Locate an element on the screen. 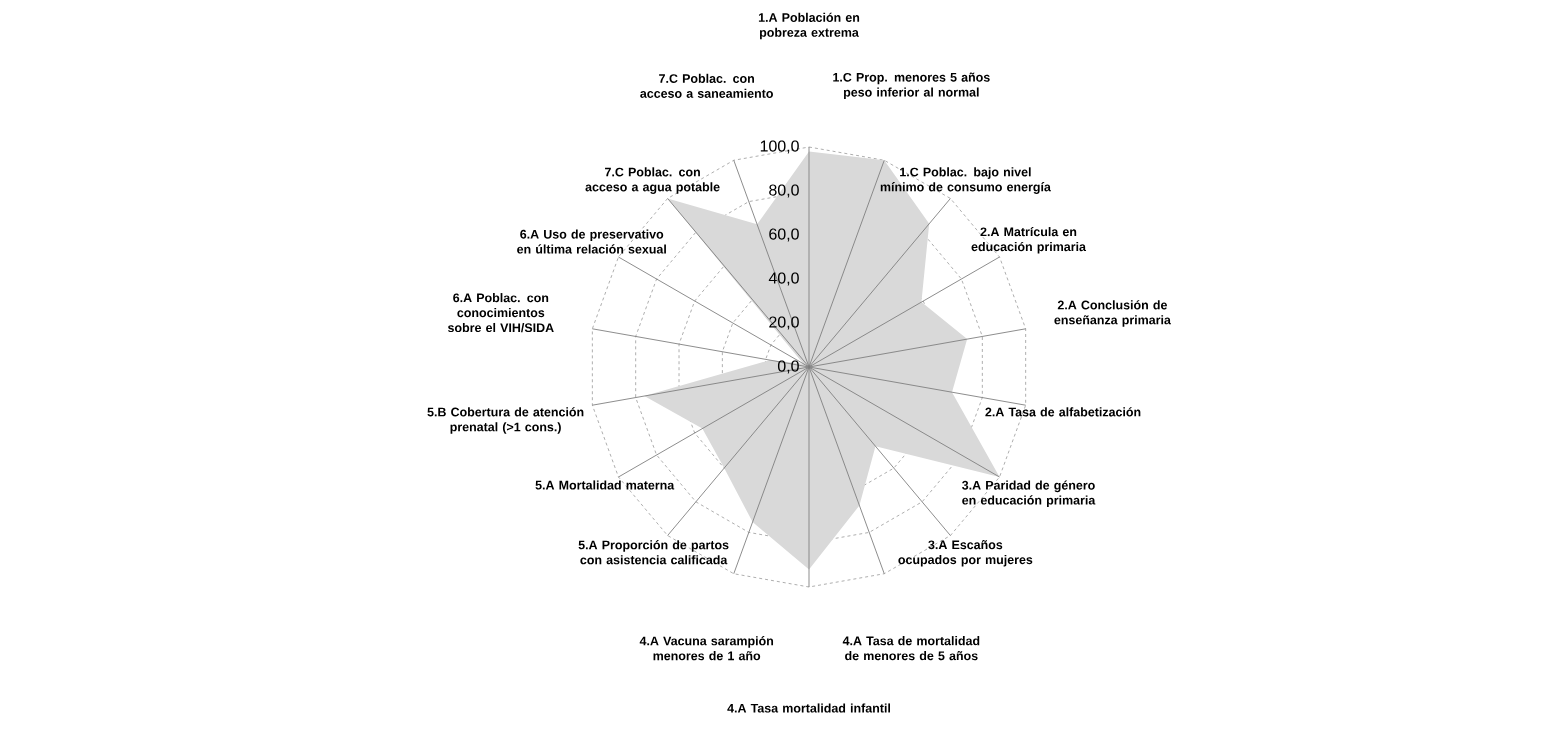  spoke-label: 2.A Matrícula en educación primaria is located at coordinates (1029, 240).